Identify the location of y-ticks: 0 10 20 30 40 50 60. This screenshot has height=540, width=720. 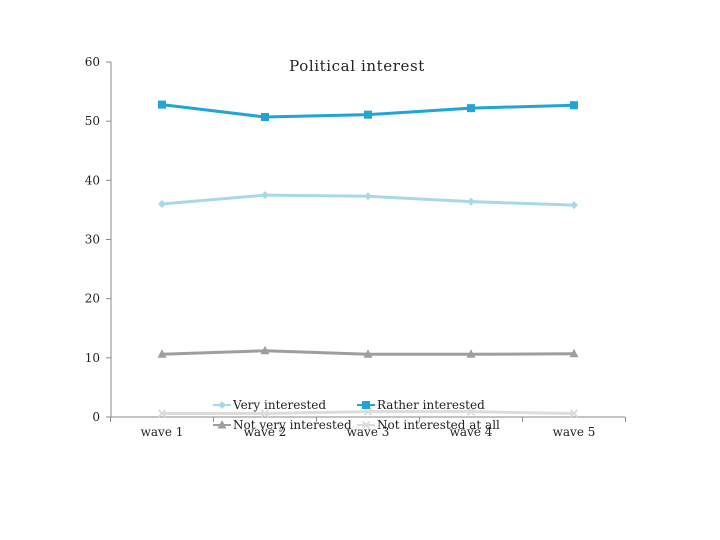
(98, 239).